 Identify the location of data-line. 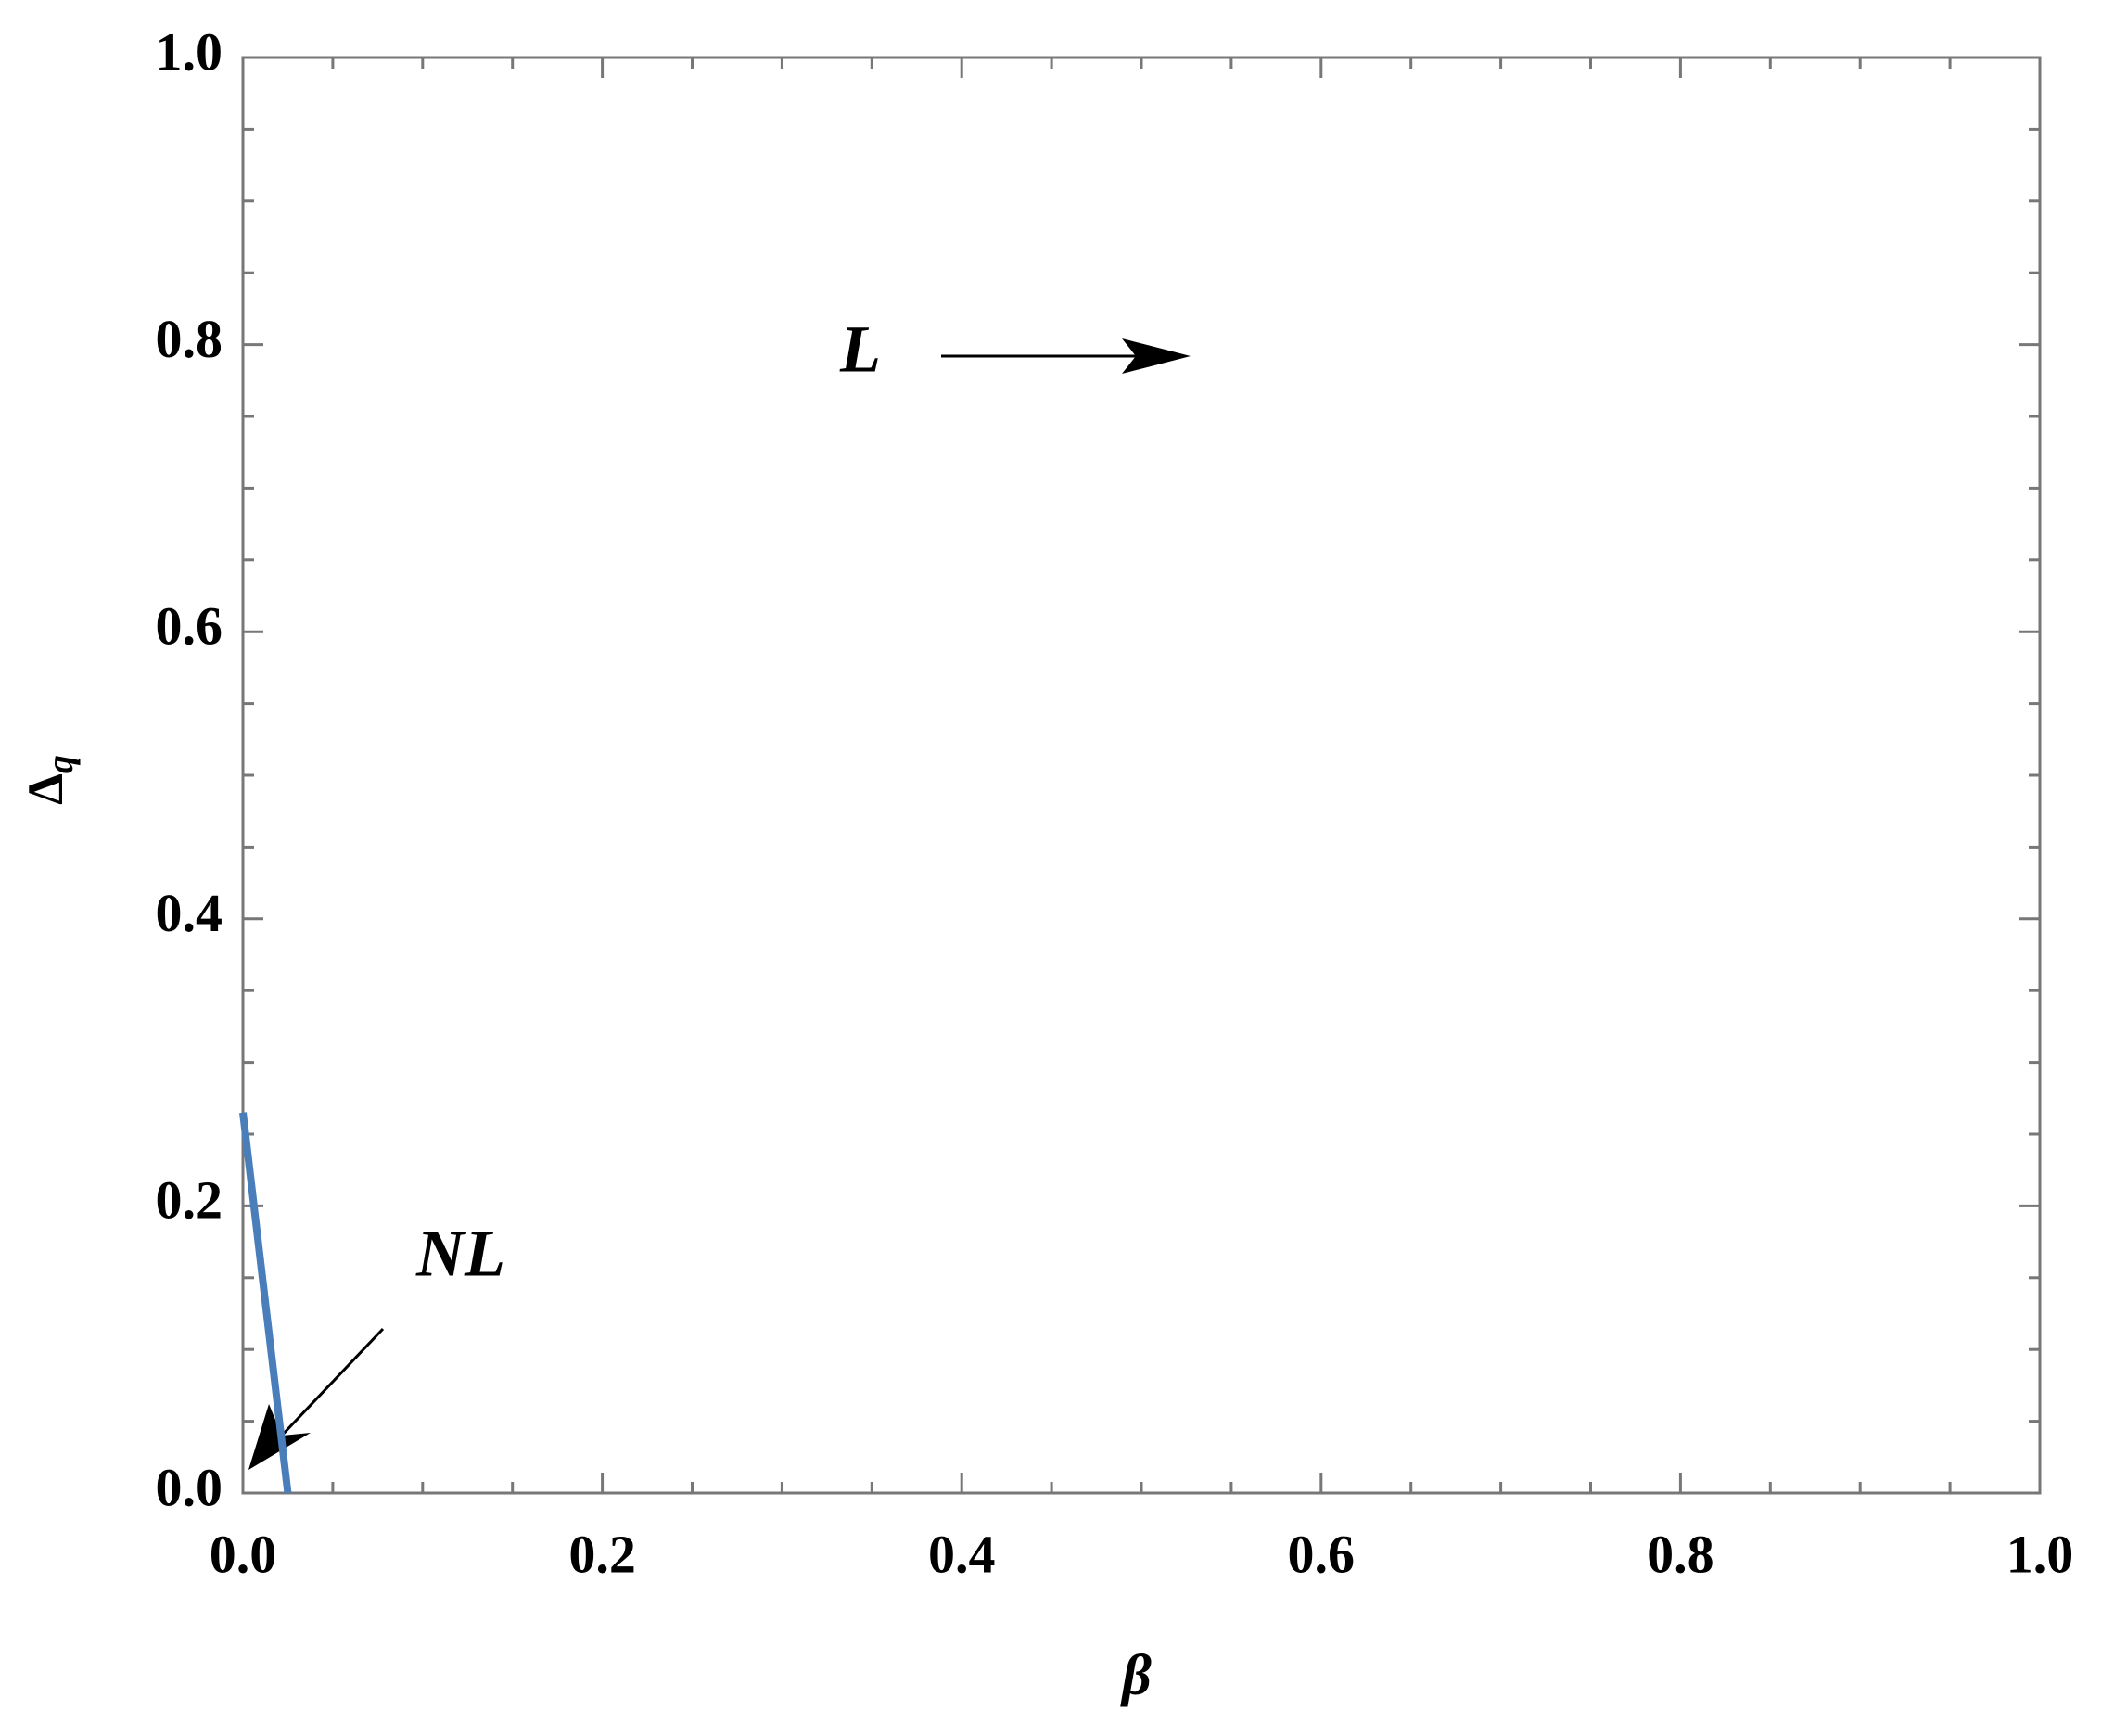
(265, 1303).